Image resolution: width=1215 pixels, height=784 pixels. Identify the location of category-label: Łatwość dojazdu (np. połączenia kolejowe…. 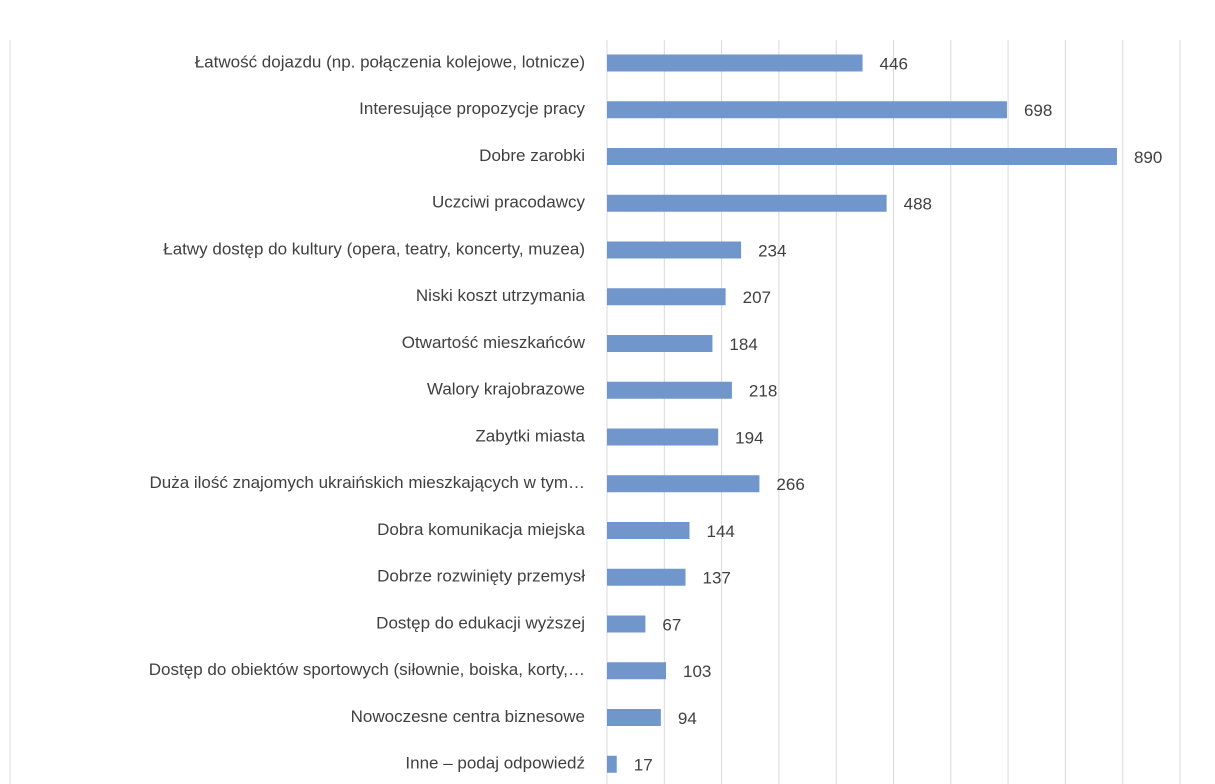
(390, 61).